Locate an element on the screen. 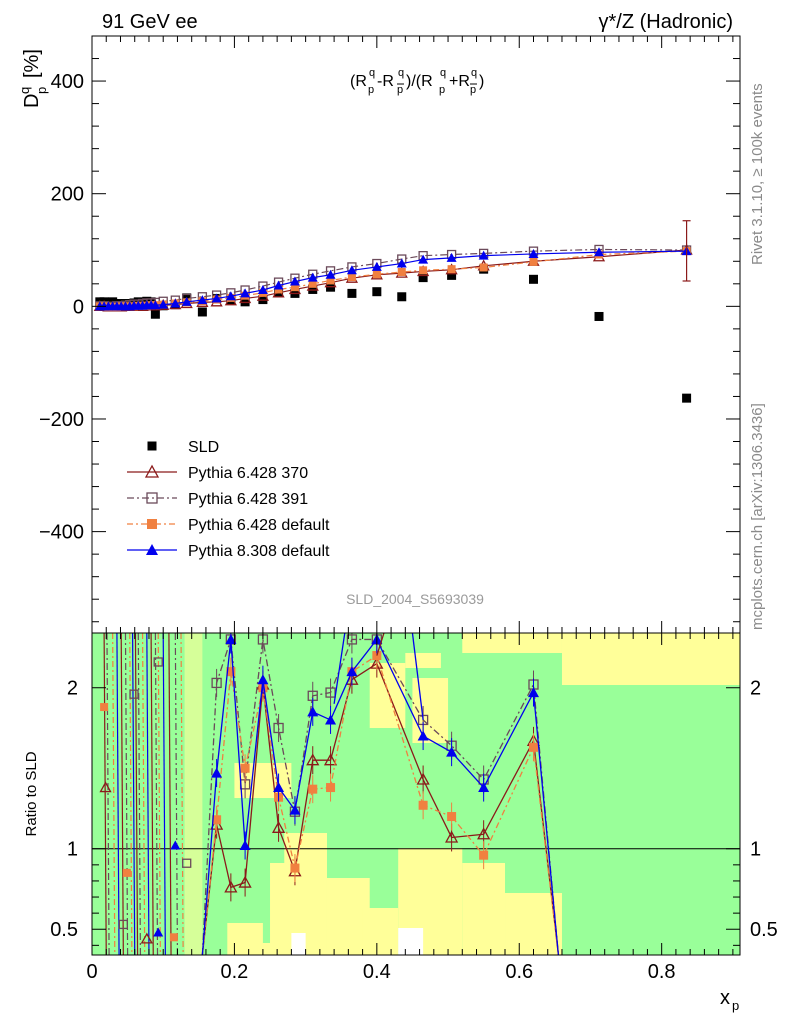 The width and height of the screenshot is (786, 1024). y-tick-label: −400 is located at coordinates (61, 533).